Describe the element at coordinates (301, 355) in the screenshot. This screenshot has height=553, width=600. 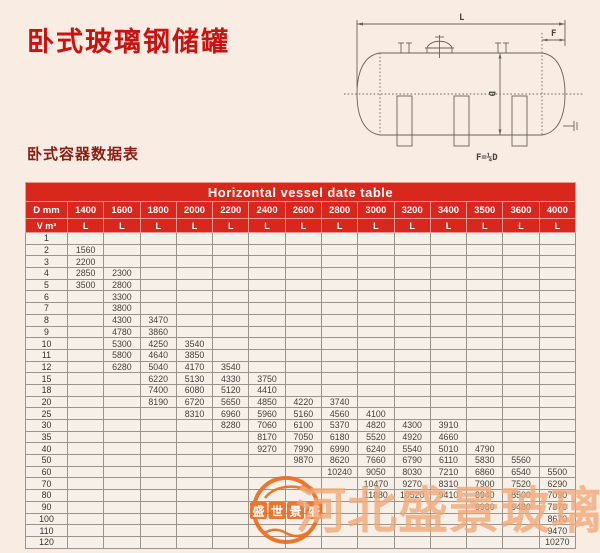
I see `table-row: 11 5800 4640 3850` at that location.